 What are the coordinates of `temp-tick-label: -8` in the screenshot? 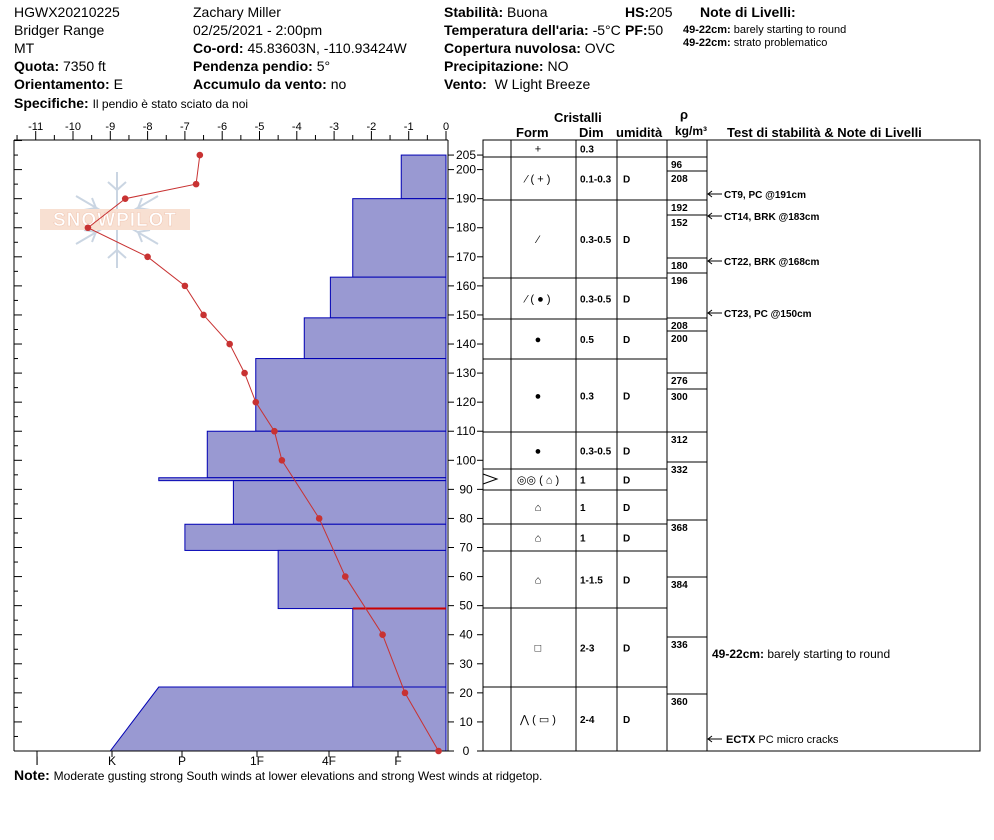 It's located at (148, 127).